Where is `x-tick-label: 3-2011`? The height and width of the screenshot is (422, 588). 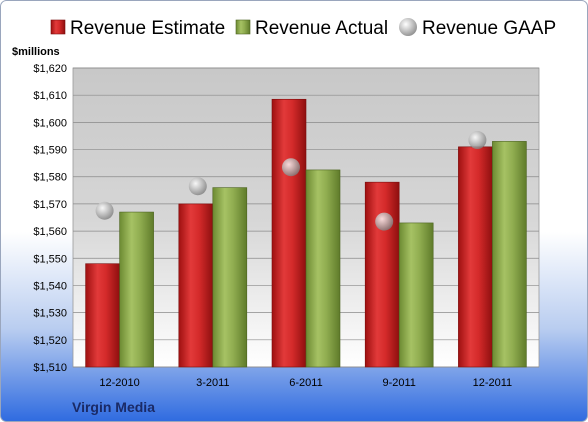
x-tick-label: 3-2011 is located at coordinates (212, 383).